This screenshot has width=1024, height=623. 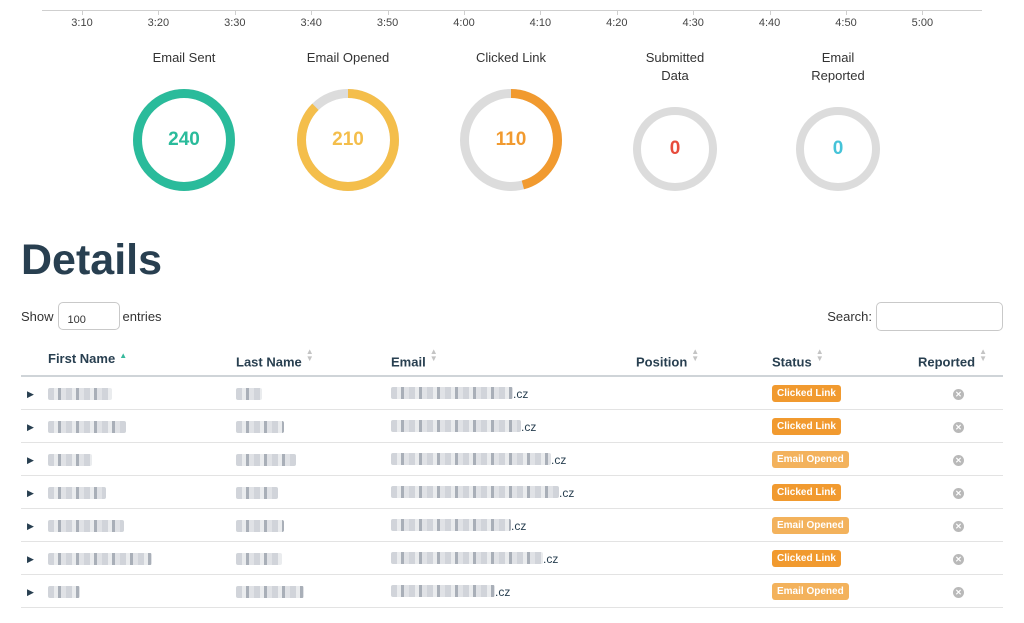 What do you see at coordinates (387, 23) in the screenshot?
I see `tick-label: 3:50` at bounding box center [387, 23].